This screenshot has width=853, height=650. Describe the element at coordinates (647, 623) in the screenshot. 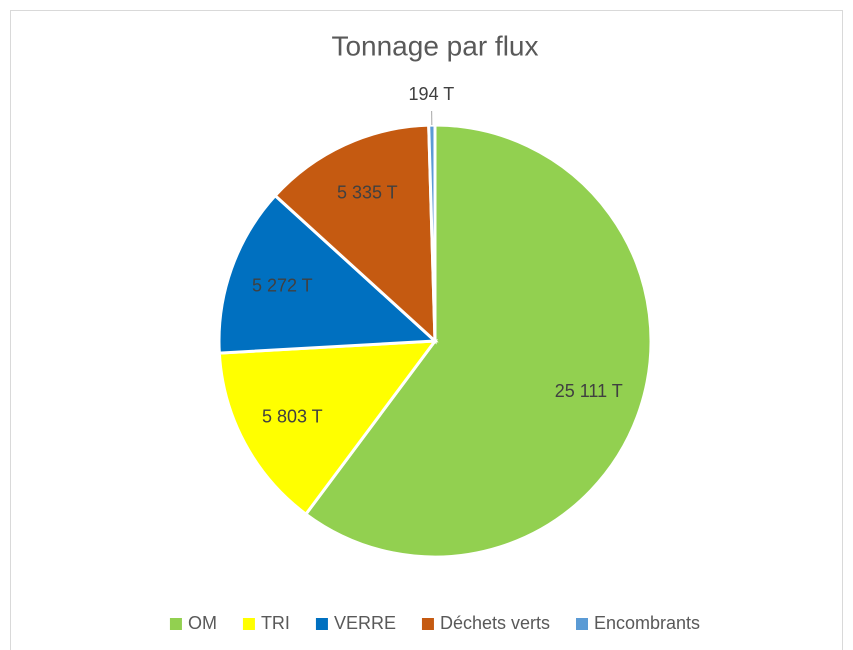

I see `legend-label: Encombrants` at that location.